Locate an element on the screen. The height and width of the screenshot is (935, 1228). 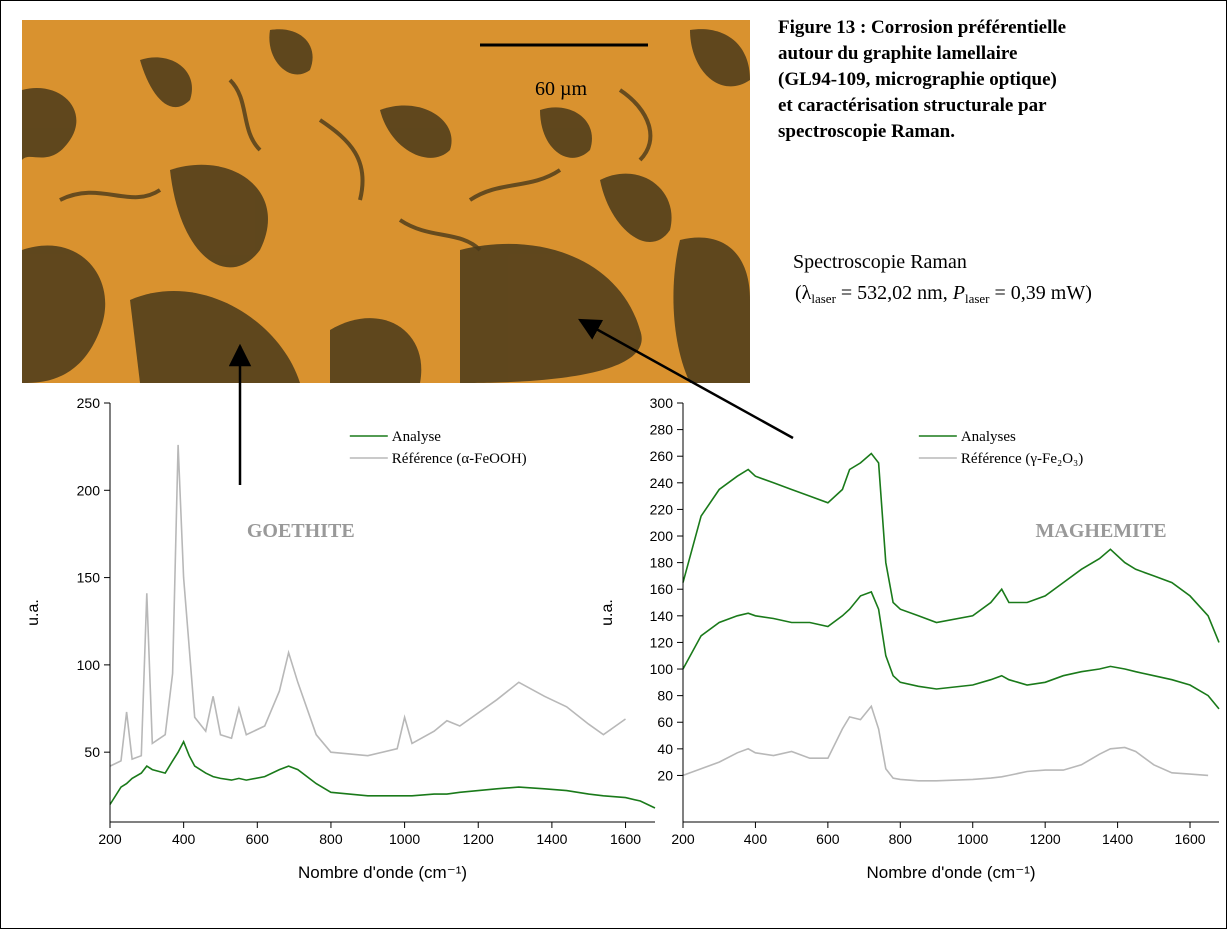
legend-label: Analyse is located at coordinates (416, 437).